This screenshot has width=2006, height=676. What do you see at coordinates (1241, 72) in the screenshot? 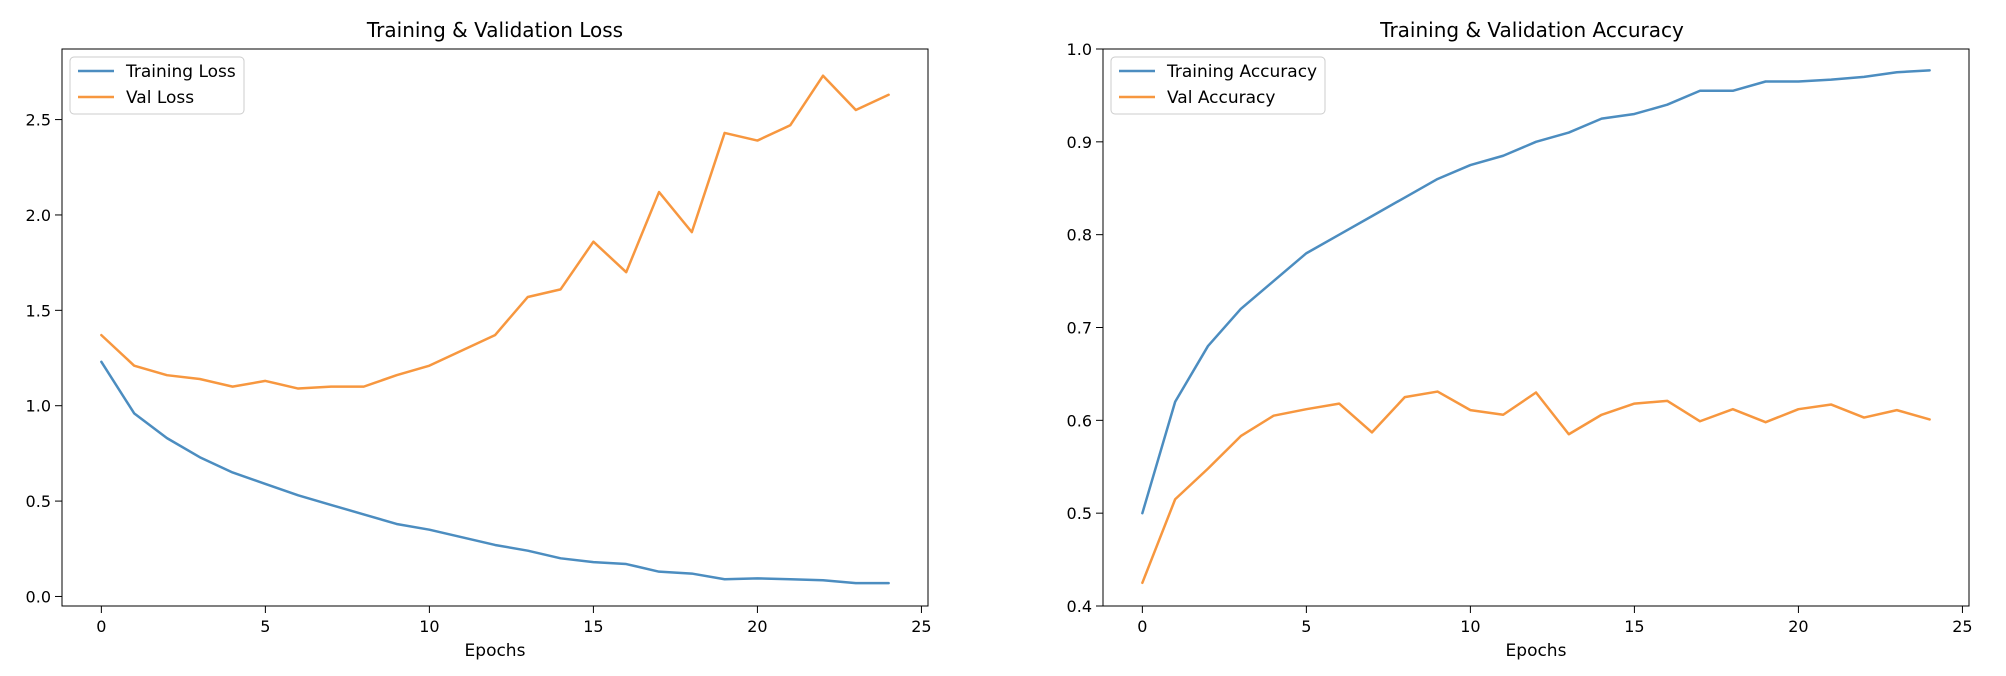
I see `legend-label-training-accuracy: Training Accuracy` at bounding box center [1241, 72].